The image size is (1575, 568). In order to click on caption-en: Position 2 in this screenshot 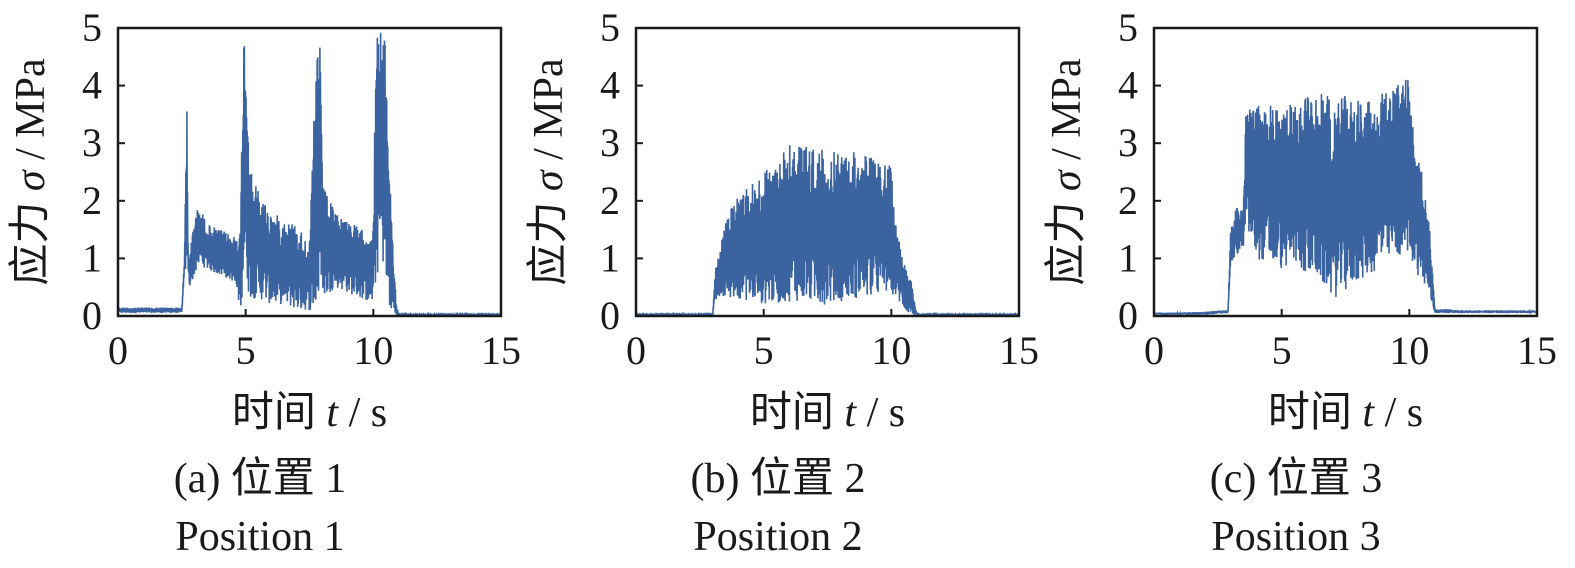, I will do `click(778, 537)`.